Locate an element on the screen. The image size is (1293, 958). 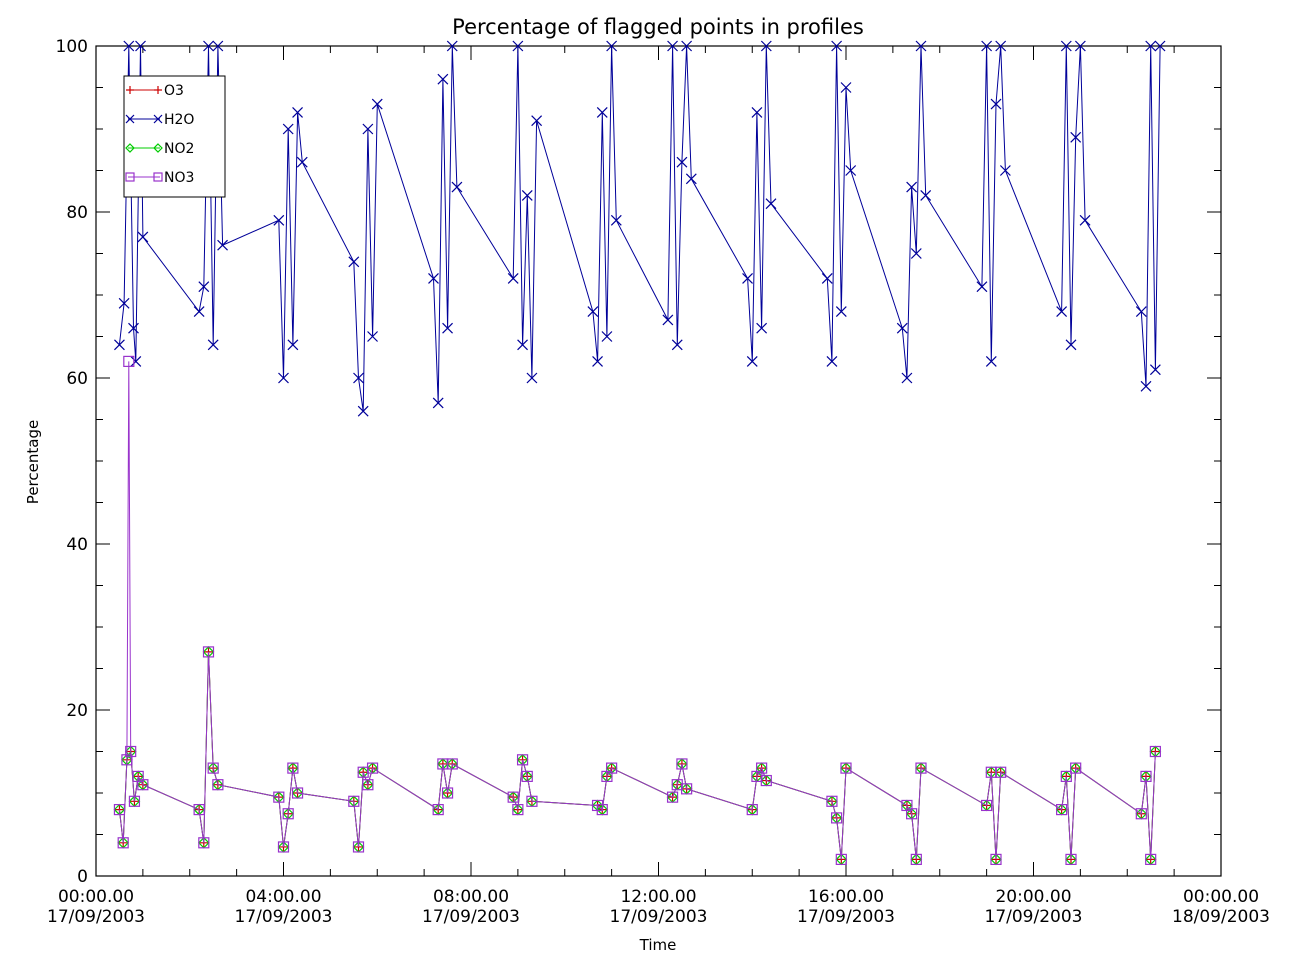
x-tick-date: 18/09/2003 is located at coordinates (1221, 917).